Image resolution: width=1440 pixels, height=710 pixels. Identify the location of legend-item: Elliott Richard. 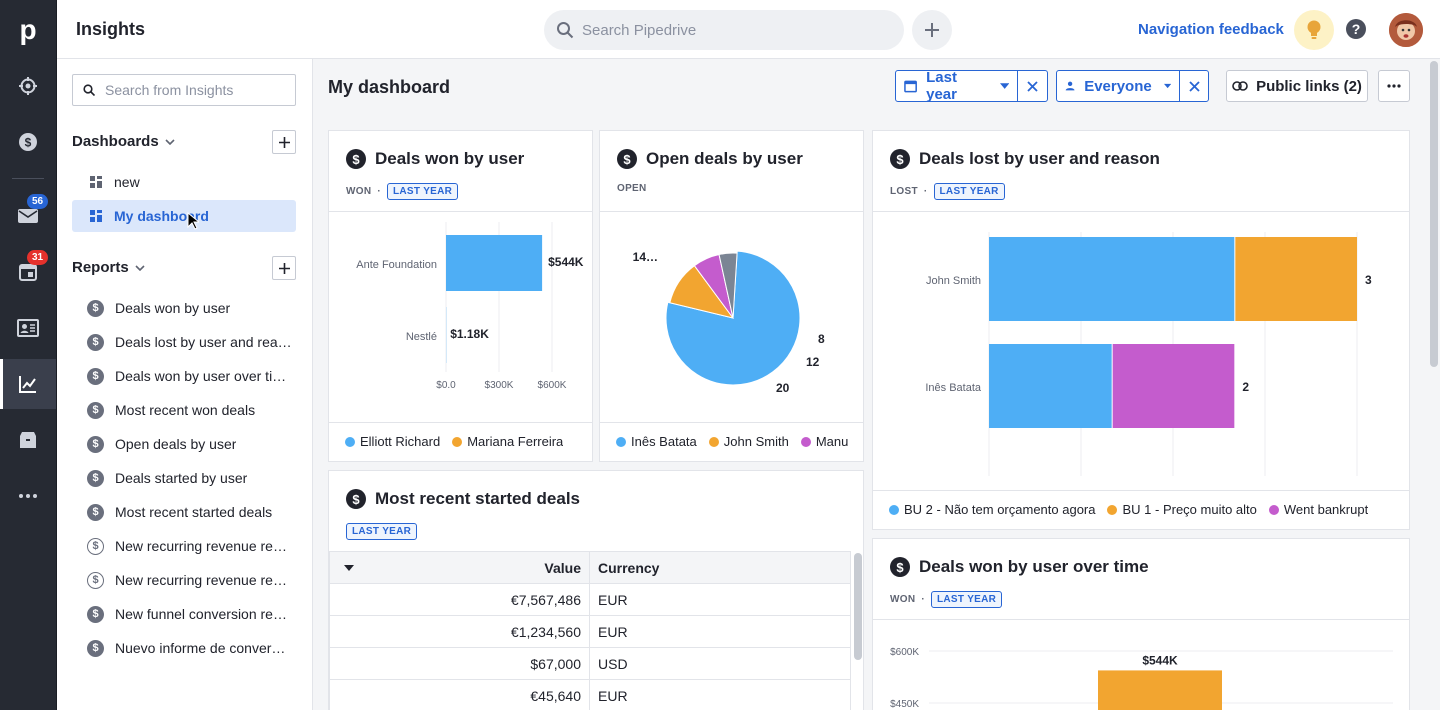
(392, 441).